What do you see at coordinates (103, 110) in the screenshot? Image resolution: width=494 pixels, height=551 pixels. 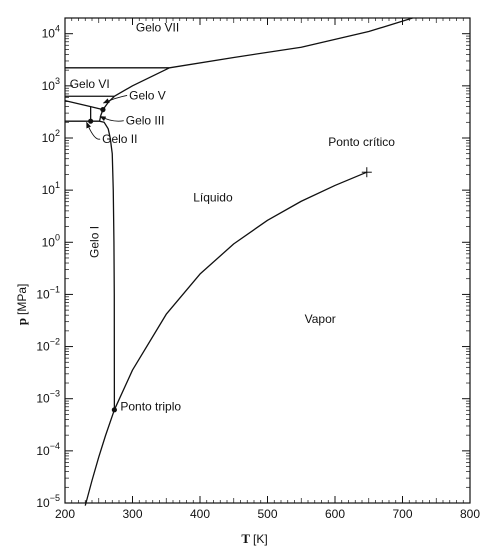 I see `marker-triple-ice-v` at bounding box center [103, 110].